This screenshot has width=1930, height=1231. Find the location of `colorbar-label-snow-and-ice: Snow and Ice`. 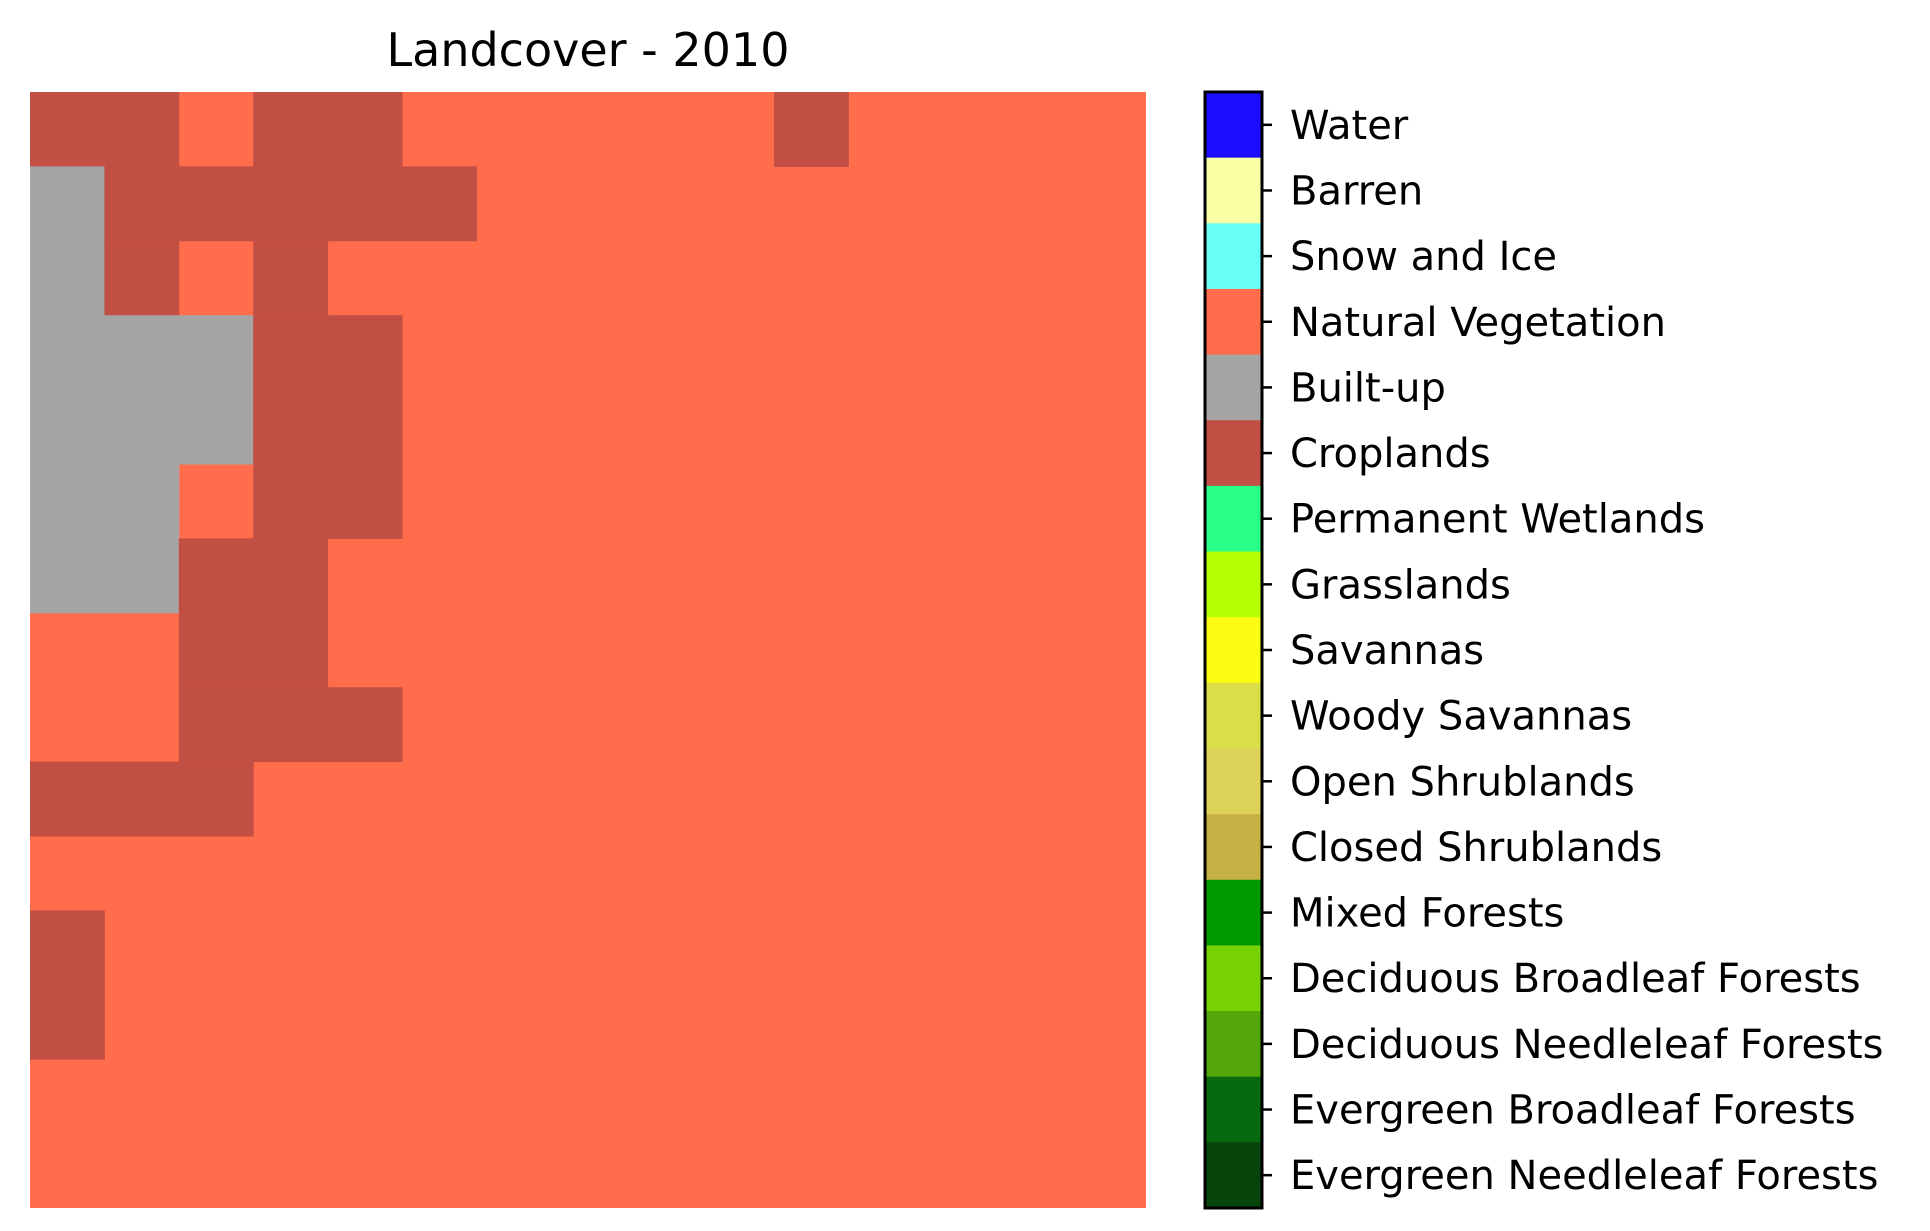

colorbar-label-snow-and-ice: Snow and Ice is located at coordinates (1423, 257).